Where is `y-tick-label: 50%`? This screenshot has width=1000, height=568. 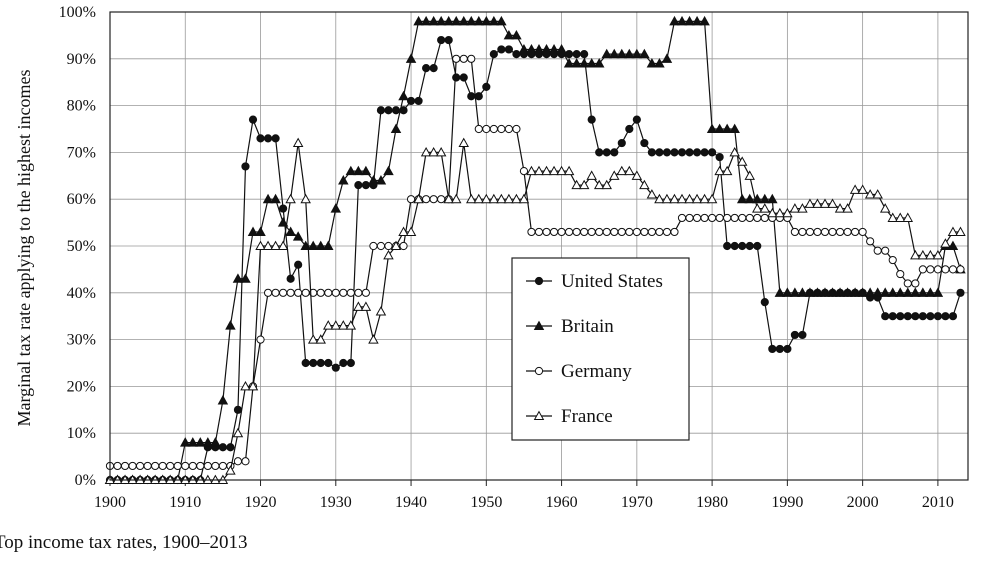
y-tick-label: 50% is located at coordinates (81, 246).